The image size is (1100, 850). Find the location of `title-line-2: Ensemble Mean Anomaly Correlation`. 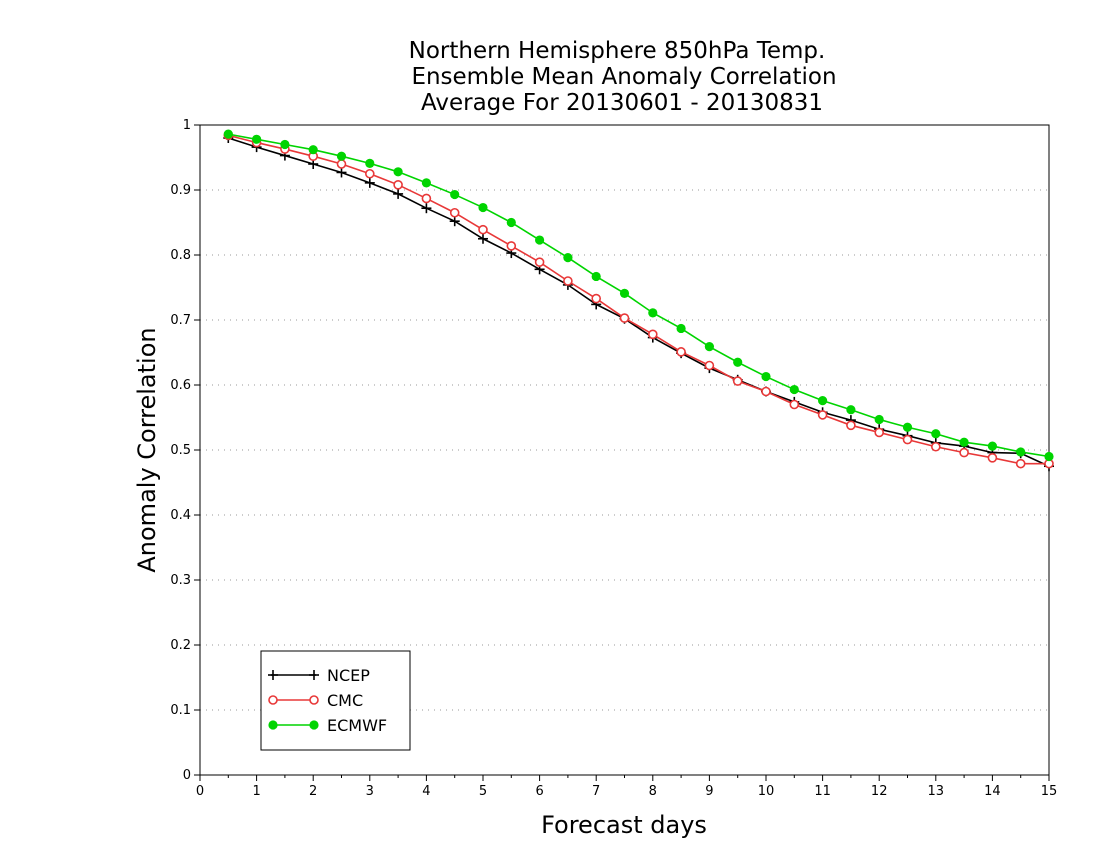

title-line-2: Ensemble Mean Anomaly Correlation is located at coordinates (623, 77).